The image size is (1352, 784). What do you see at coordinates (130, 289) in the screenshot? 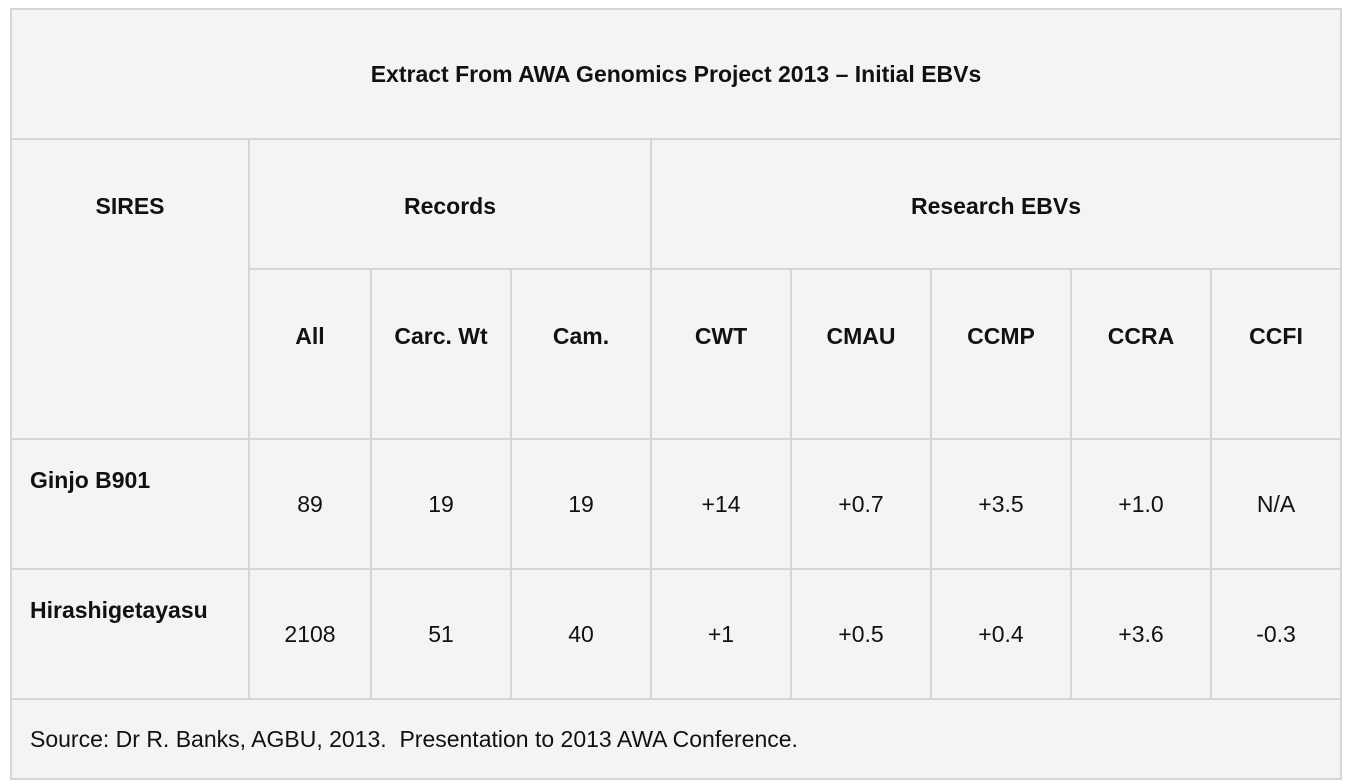
I see `sires-header: SIRES` at bounding box center [130, 289].